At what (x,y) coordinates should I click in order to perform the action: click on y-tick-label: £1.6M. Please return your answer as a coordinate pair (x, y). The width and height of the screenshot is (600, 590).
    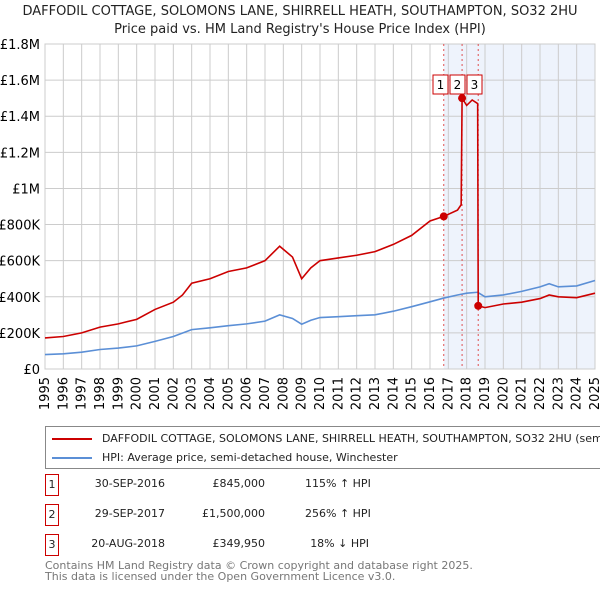
    Looking at the image, I should click on (20, 81).